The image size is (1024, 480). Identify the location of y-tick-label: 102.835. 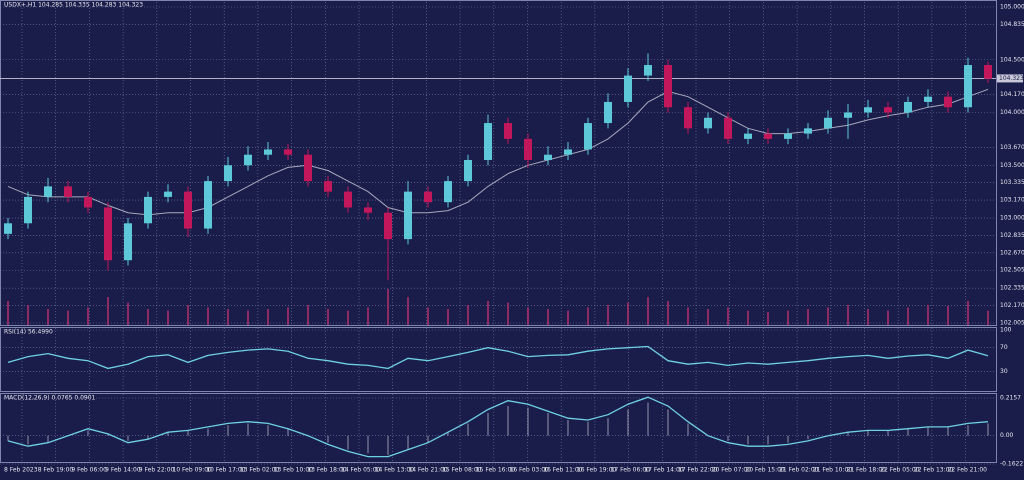
(1012, 235).